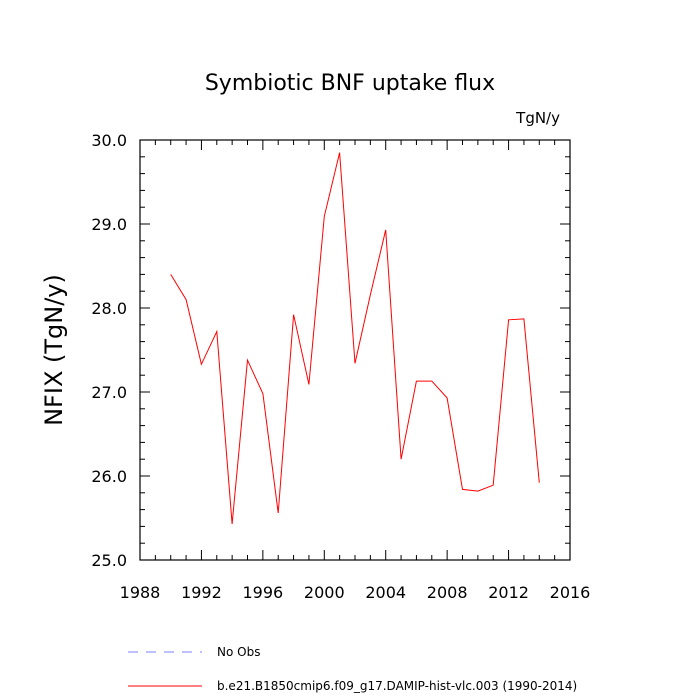 This screenshot has width=700, height=700. I want to click on chart-title: Symbiotic BNF uptake flux, so click(350, 83).